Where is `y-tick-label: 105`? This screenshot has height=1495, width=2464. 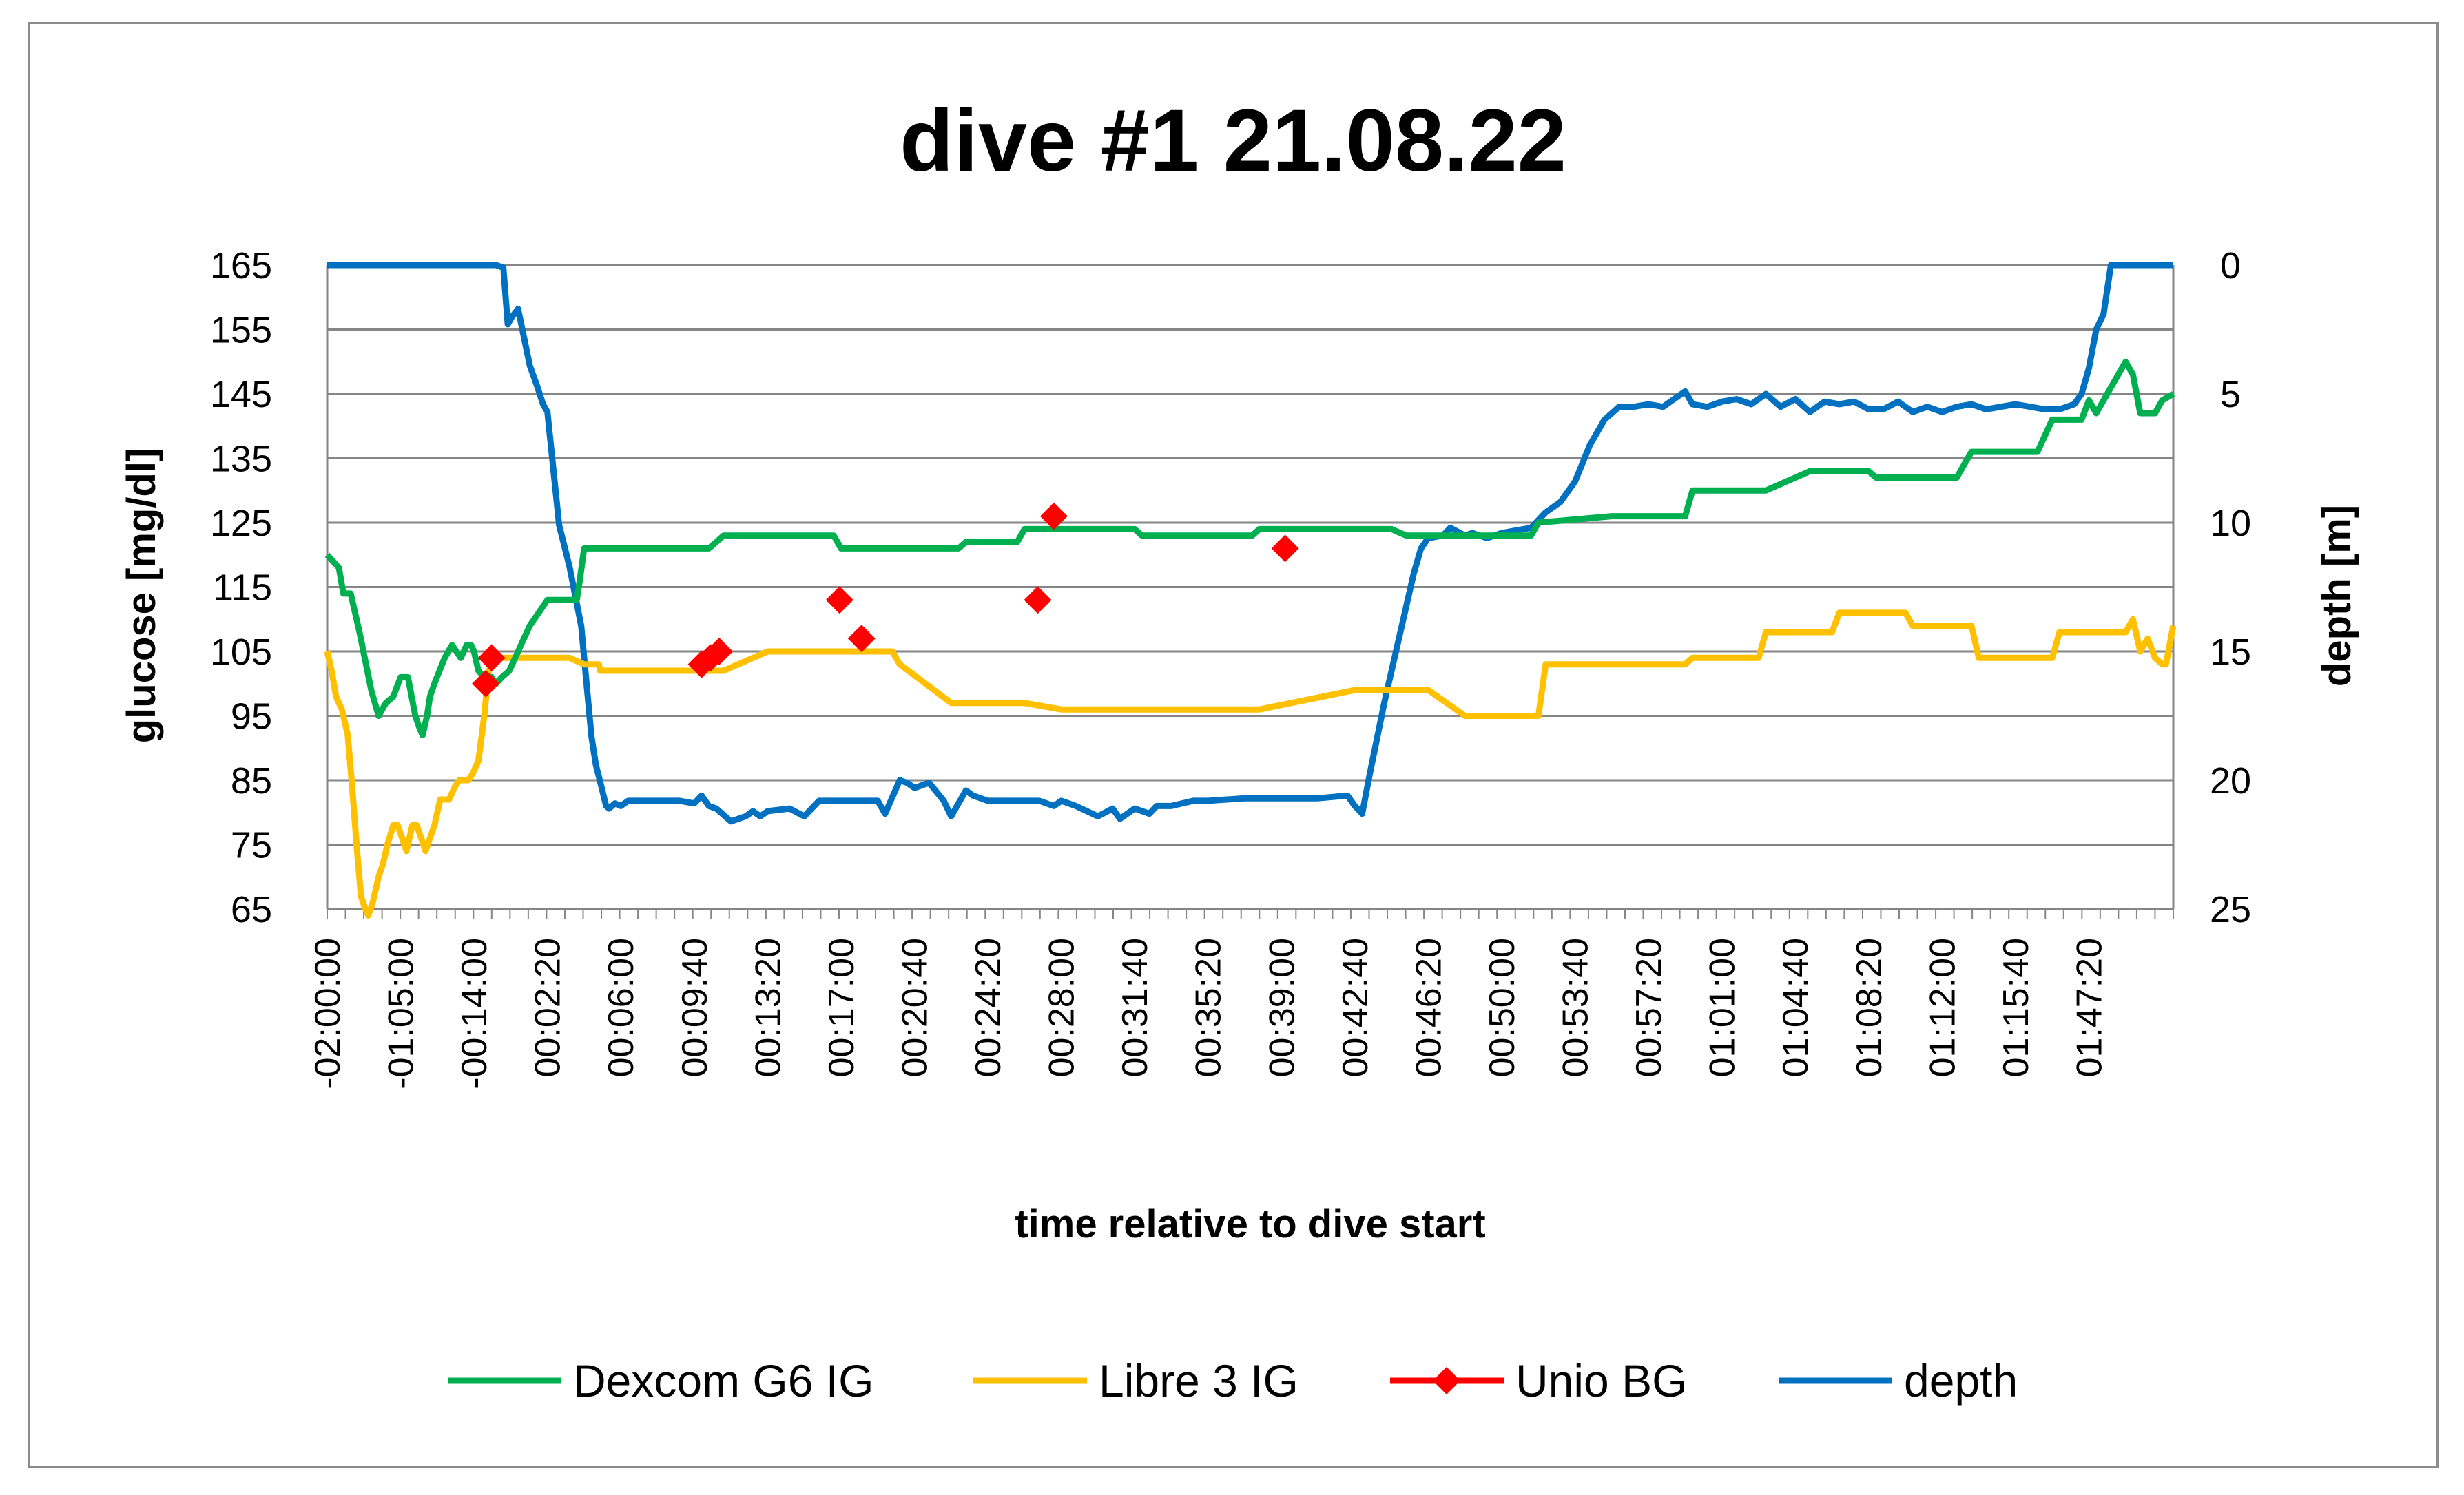
y-tick-label: 105 is located at coordinates (241, 652).